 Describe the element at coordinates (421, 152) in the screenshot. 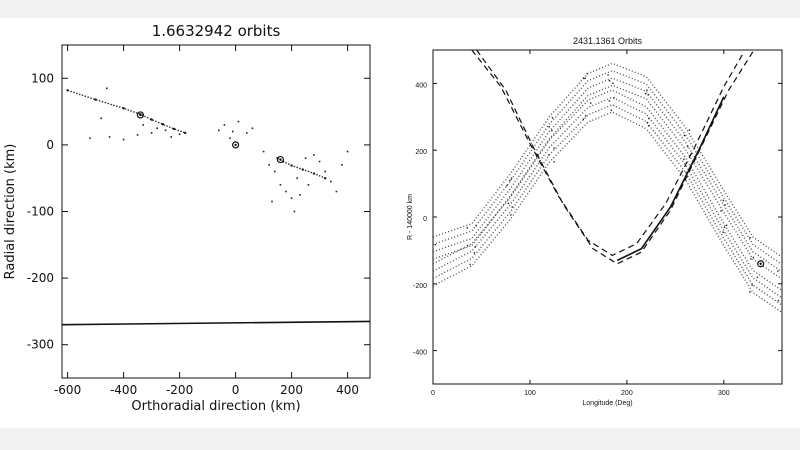

I see `y-tick-label: 200` at that location.